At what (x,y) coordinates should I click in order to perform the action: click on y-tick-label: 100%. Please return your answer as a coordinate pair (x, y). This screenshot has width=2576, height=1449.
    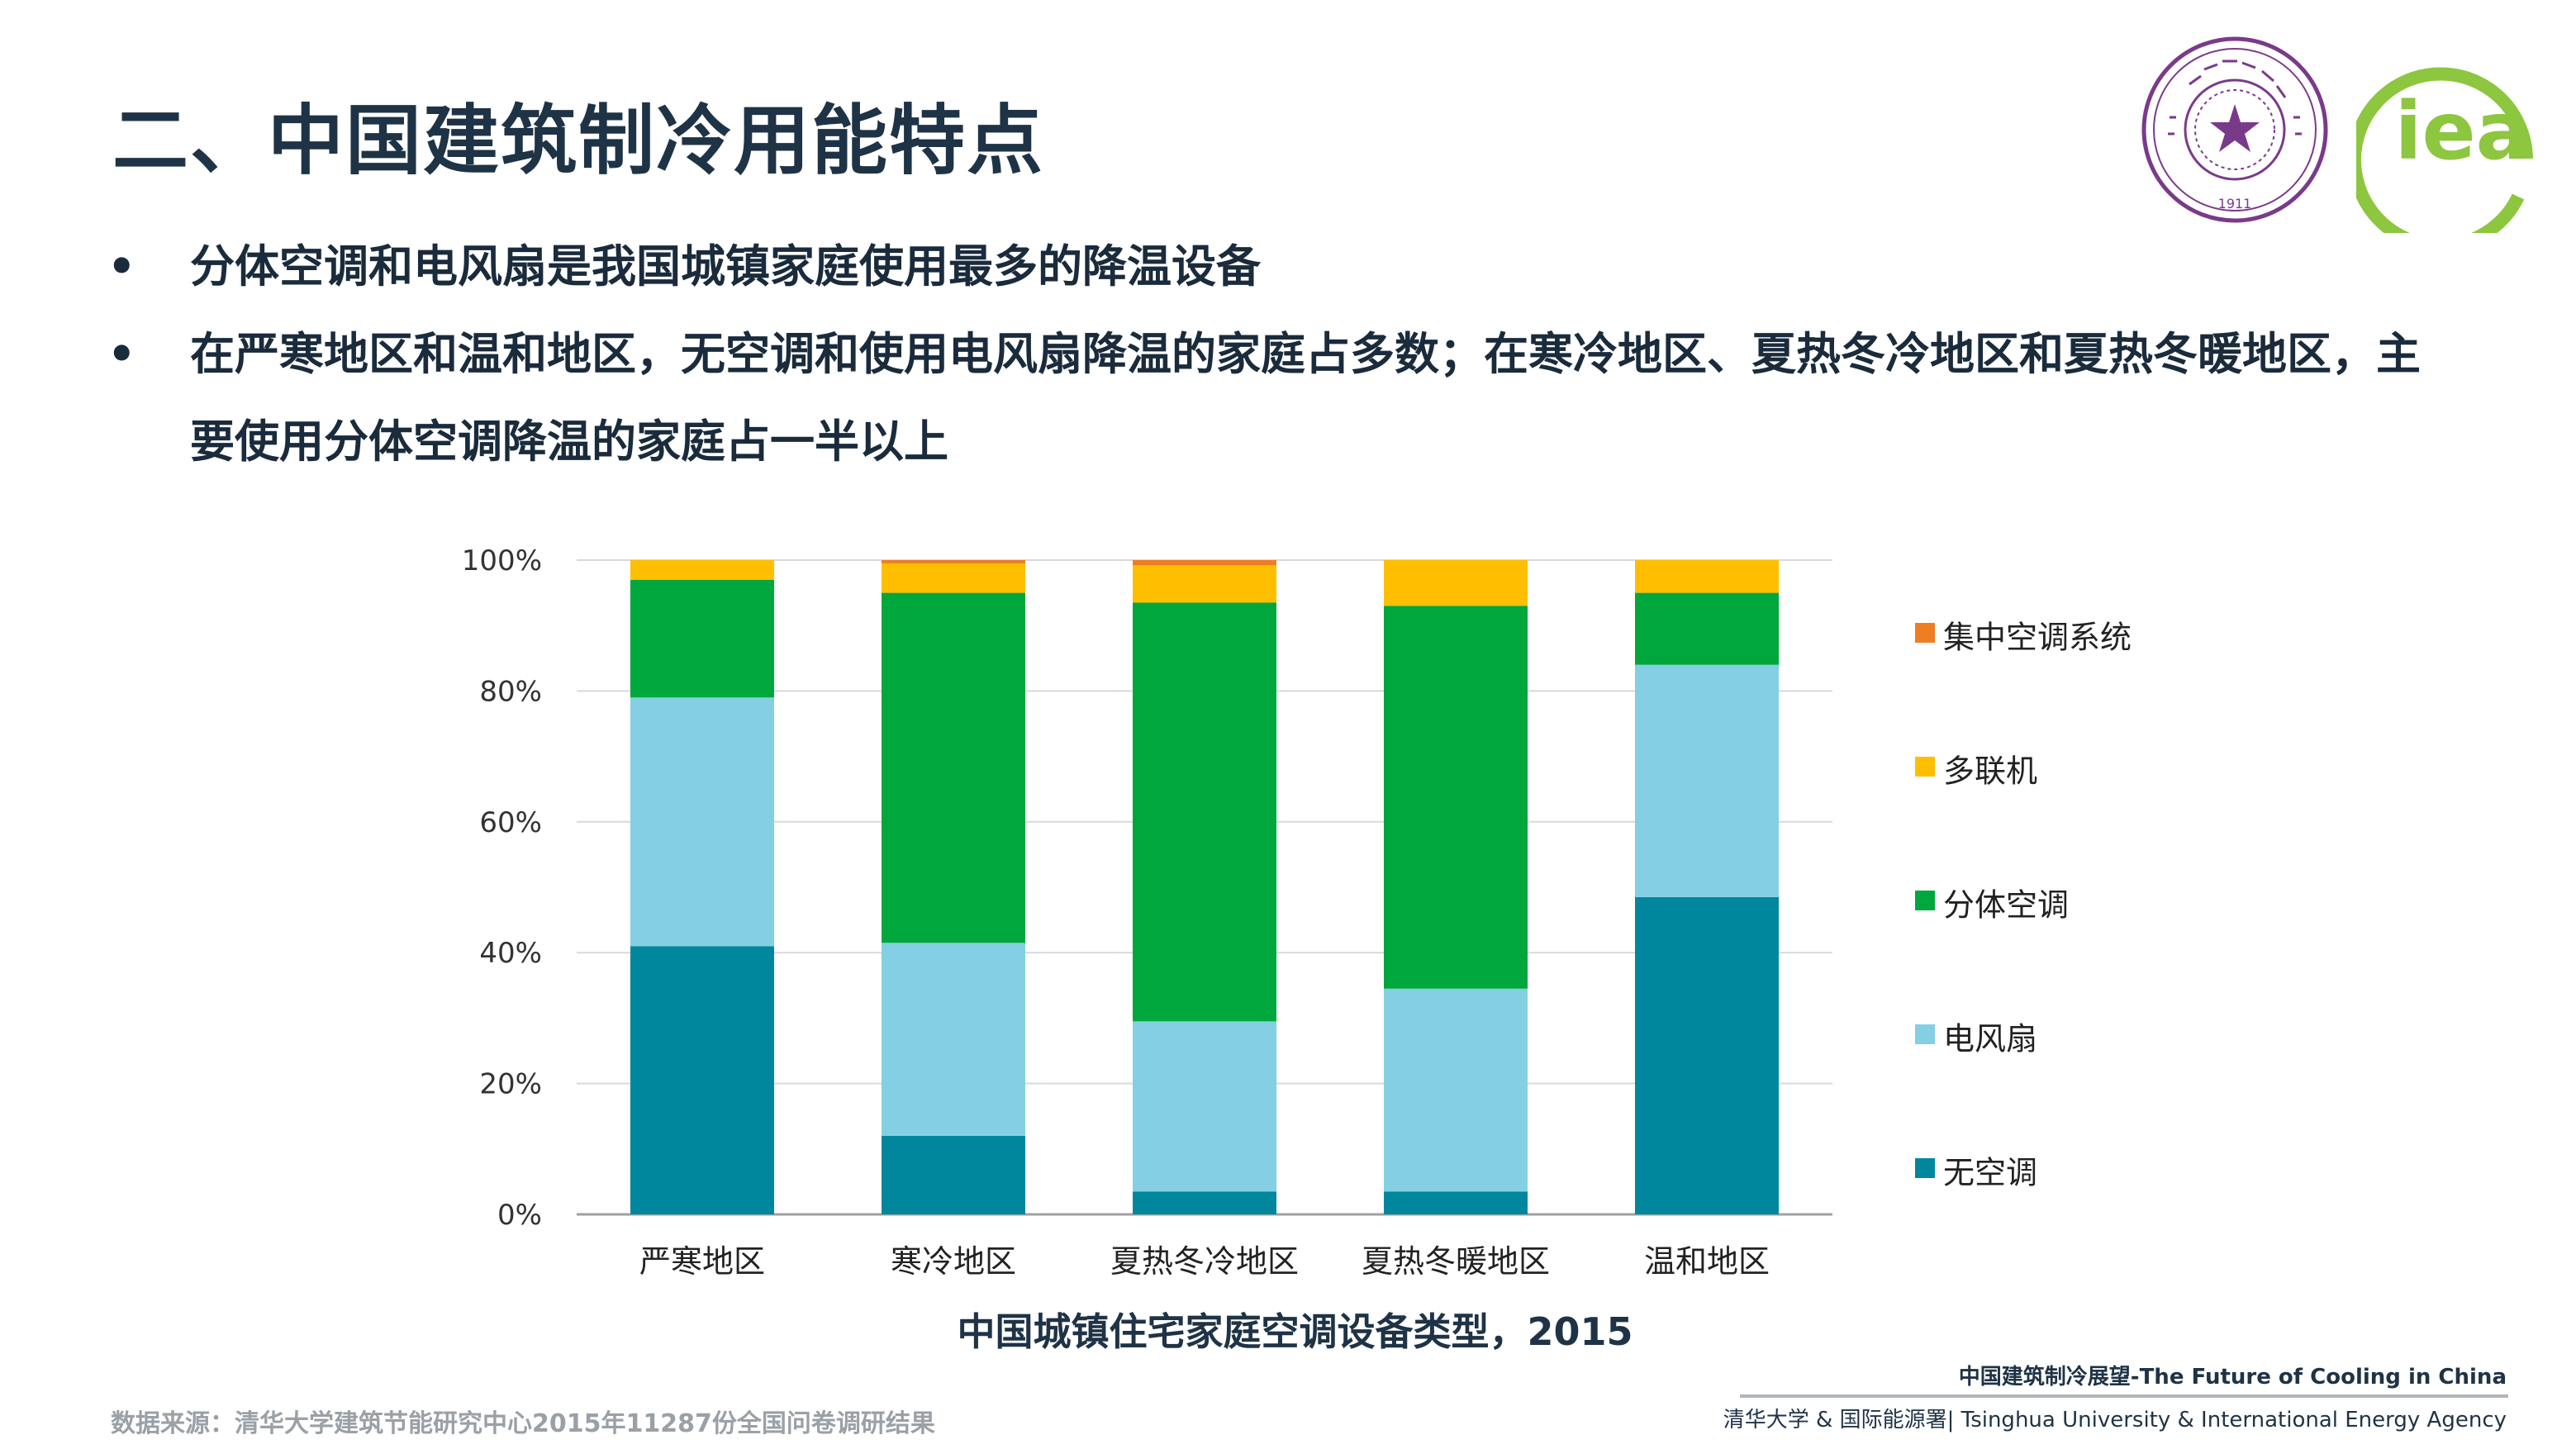
    Looking at the image, I should click on (502, 560).